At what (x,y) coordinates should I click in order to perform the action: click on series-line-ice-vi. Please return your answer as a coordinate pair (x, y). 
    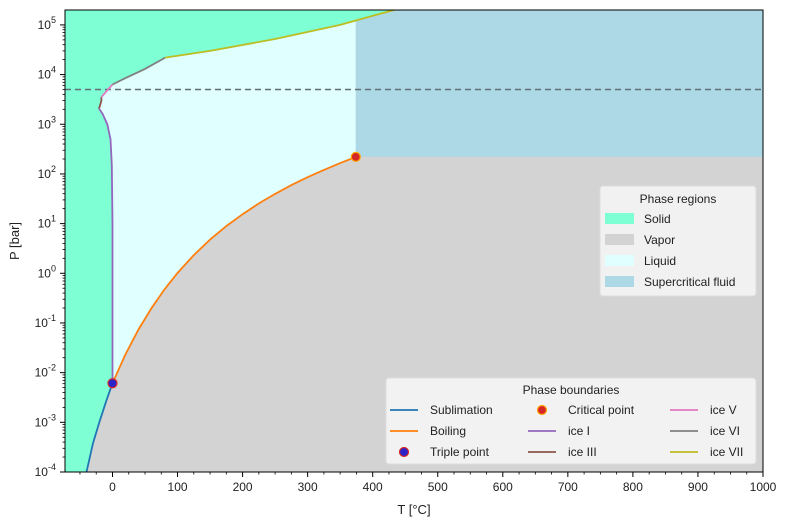
    Looking at the image, I should click on (139, 71).